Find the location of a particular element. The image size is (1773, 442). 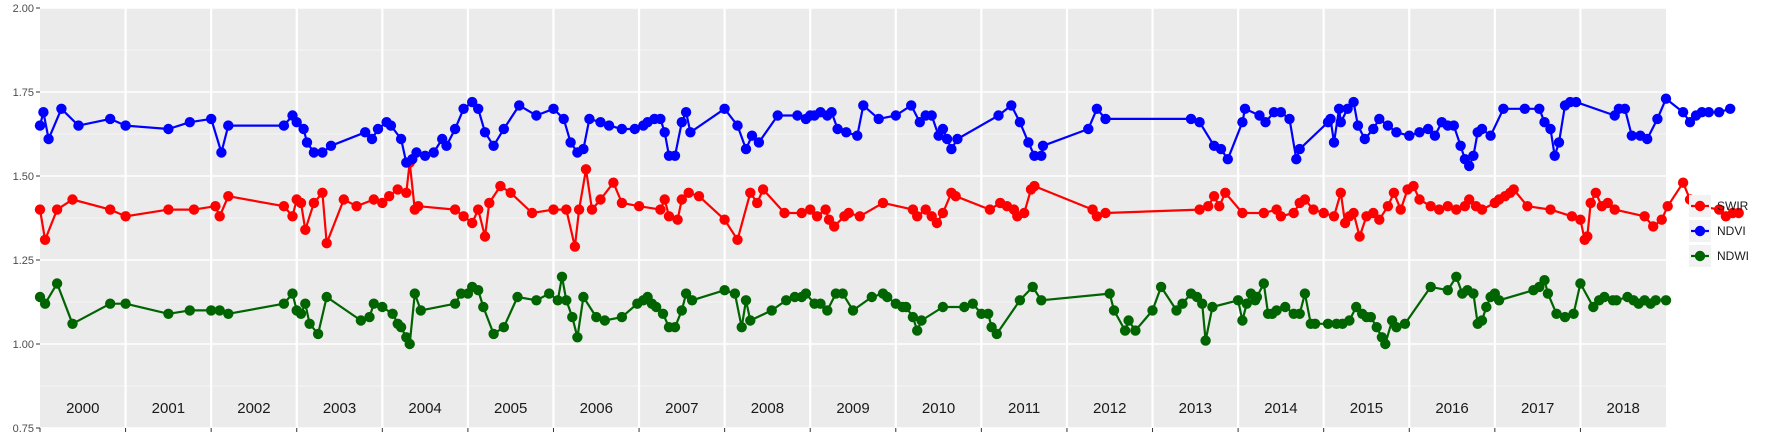

legend-label-ndwi: NDWI is located at coordinates (1733, 256).